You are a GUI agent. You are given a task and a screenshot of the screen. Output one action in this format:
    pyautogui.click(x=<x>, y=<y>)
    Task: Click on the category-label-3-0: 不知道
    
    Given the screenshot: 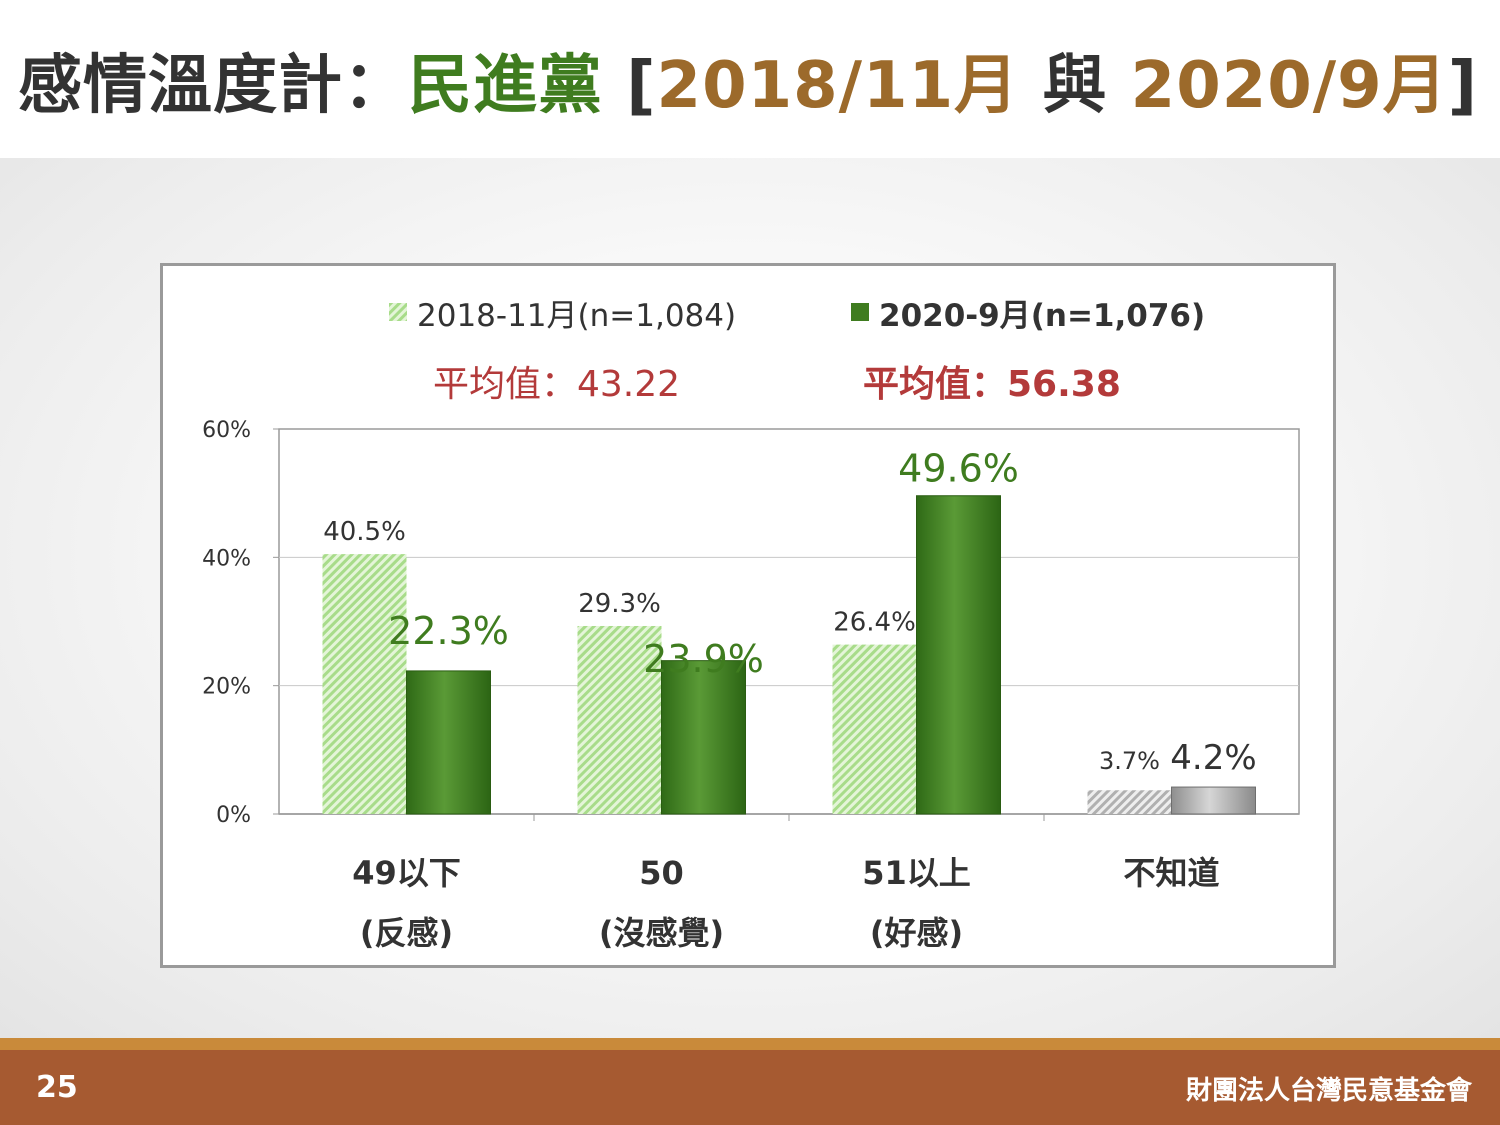 What is the action you would take?
    pyautogui.click(x=1171, y=873)
    